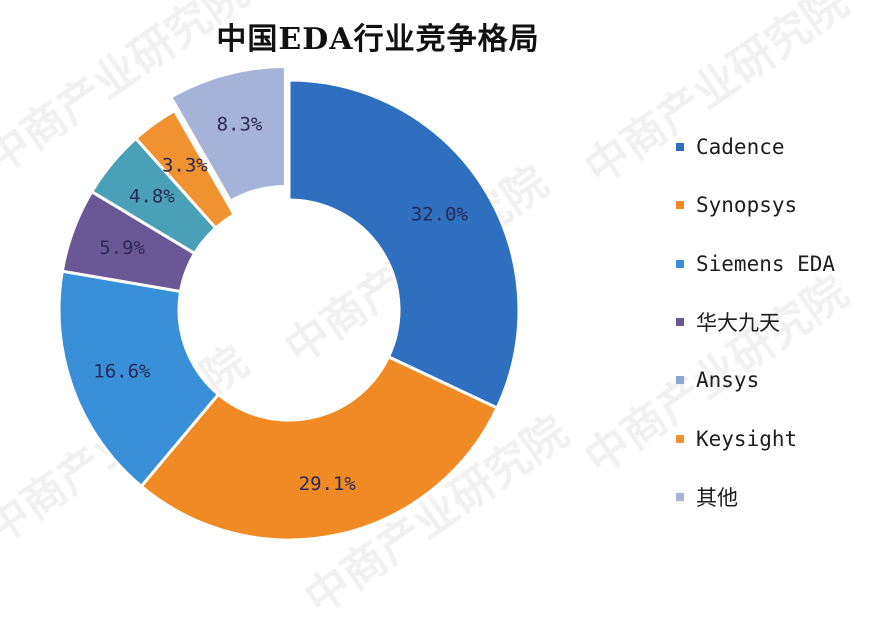  I want to click on legend-label: 其他, so click(717, 497).